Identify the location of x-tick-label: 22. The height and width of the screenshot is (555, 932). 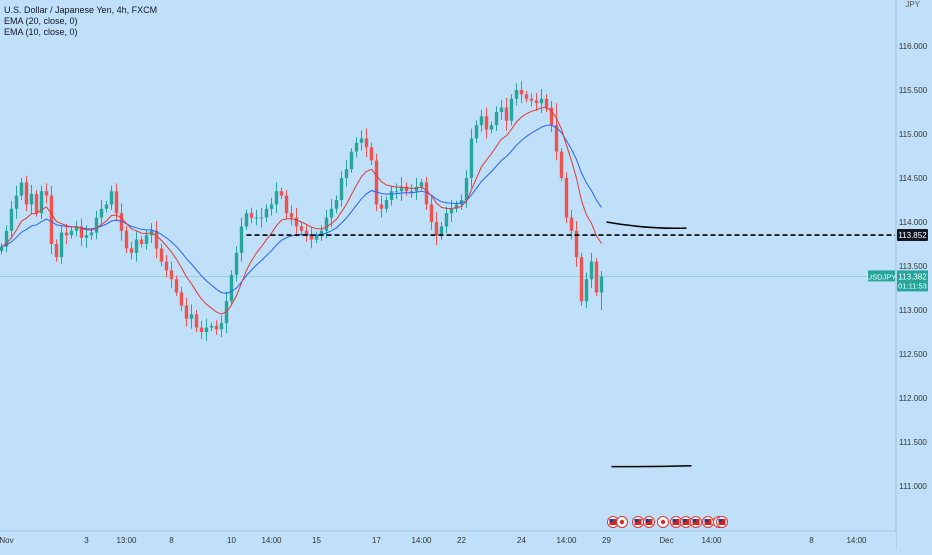
(461, 540).